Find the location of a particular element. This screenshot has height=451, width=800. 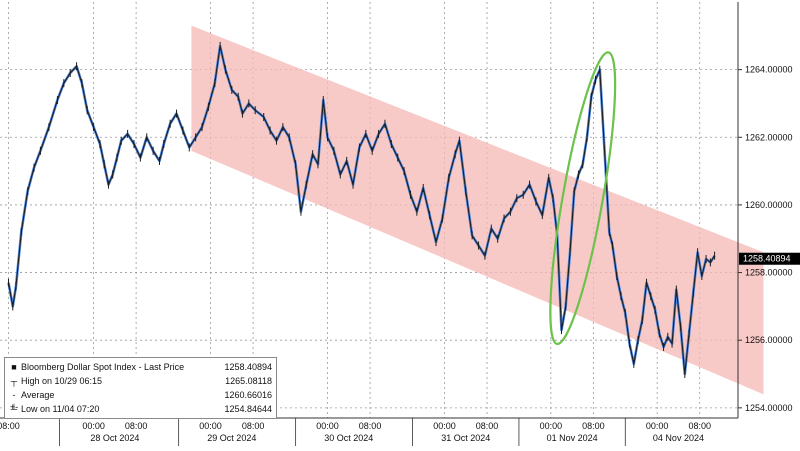

legend-row-high: ┬ High on 10/29 06:15 1265.08118 is located at coordinates (140, 381).